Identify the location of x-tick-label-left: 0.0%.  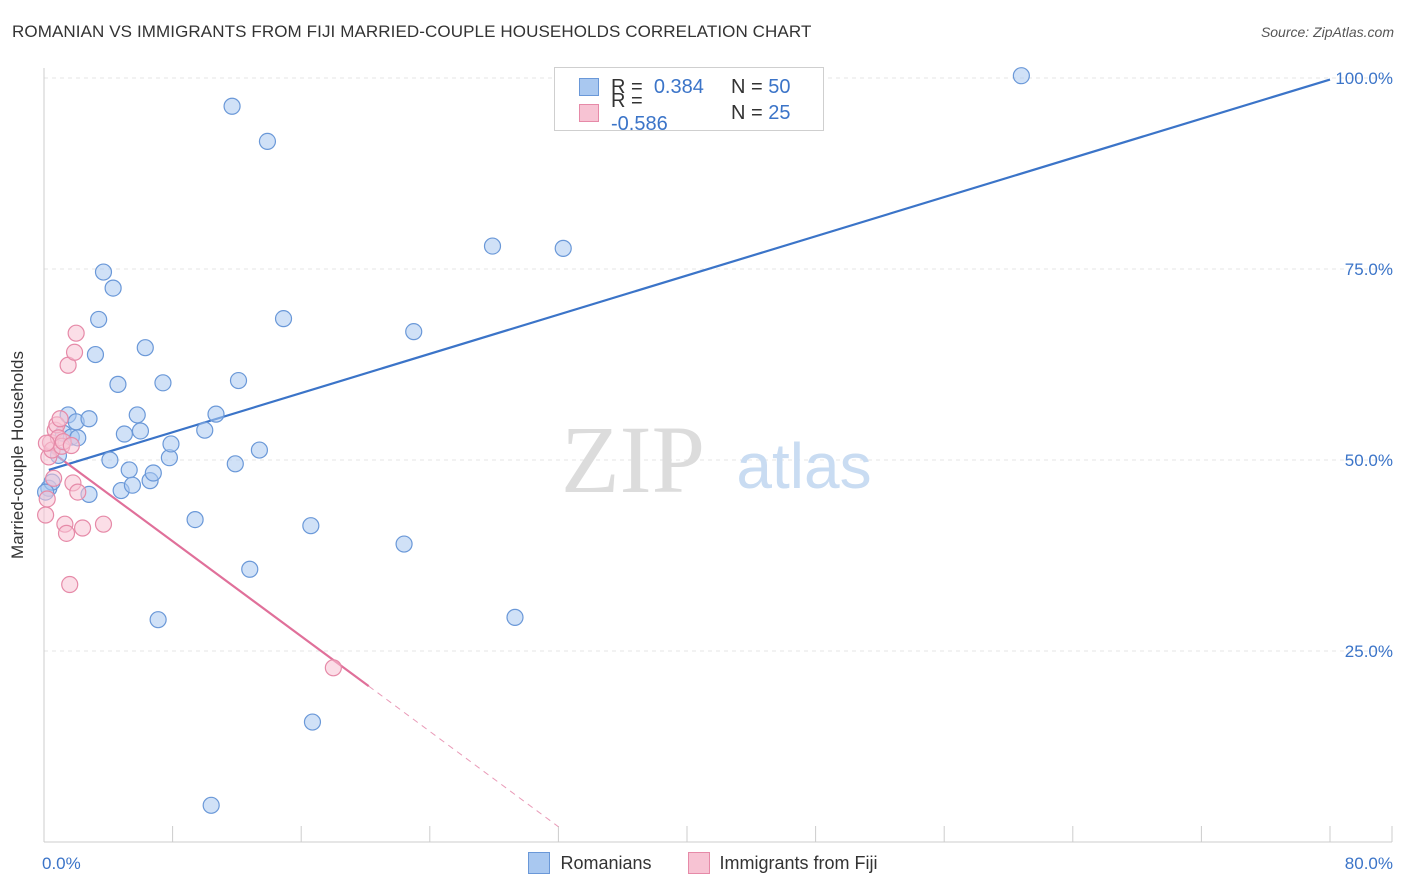
(61, 863).